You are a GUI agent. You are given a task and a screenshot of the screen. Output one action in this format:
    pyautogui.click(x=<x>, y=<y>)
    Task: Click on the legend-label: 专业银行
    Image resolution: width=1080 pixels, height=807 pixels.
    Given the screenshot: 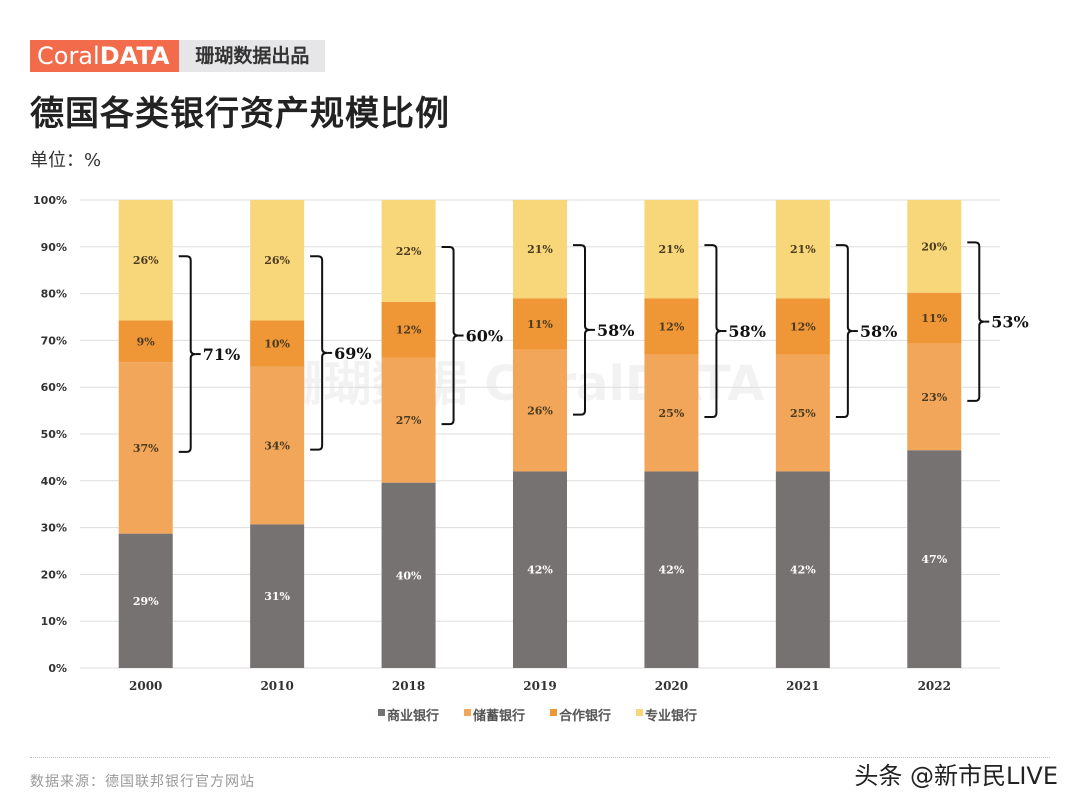 What is the action you would take?
    pyautogui.click(x=671, y=716)
    